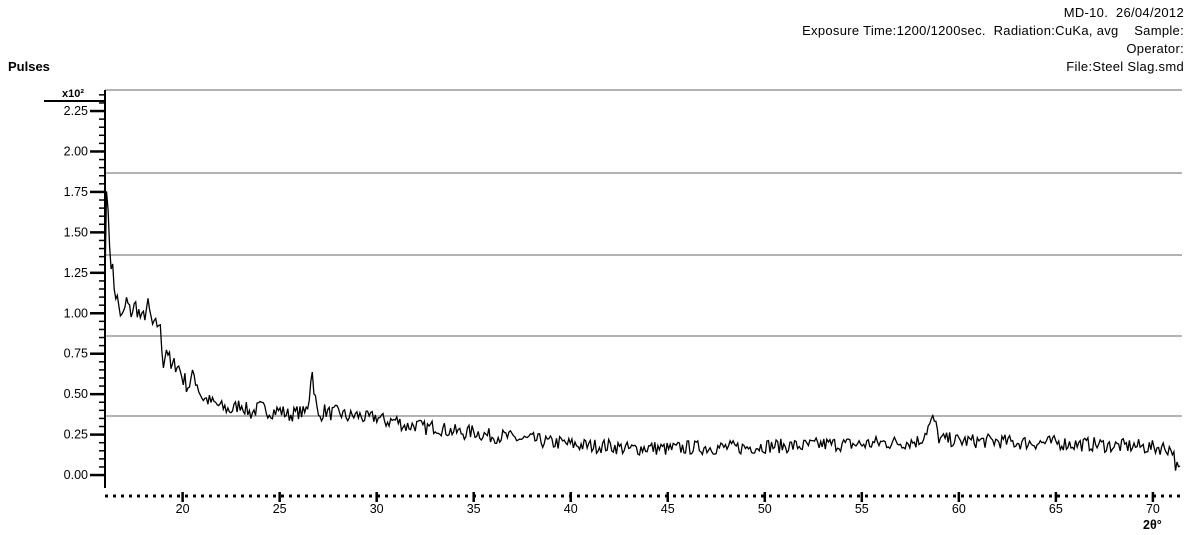  Describe the element at coordinates (76, 151) in the screenshot. I see `y-tick-label: 2.00` at that location.